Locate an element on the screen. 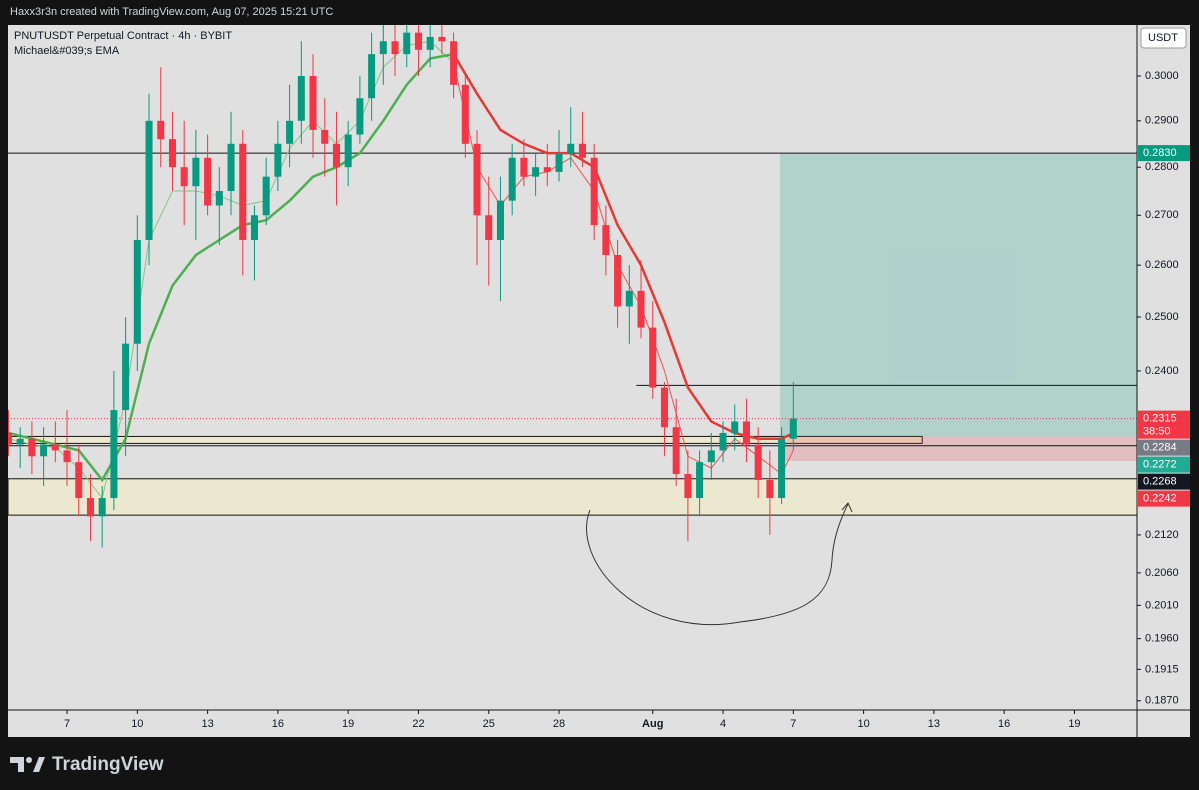 Image resolution: width=1199 pixels, height=790 pixels. currency: USDT is located at coordinates (1163, 38).